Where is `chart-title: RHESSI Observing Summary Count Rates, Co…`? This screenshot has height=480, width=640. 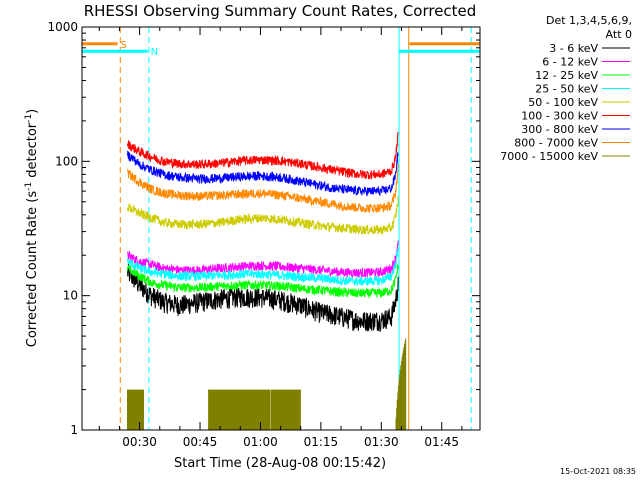
chart-title: RHESSI Observing Summary Count Rates, Co… is located at coordinates (280, 11).